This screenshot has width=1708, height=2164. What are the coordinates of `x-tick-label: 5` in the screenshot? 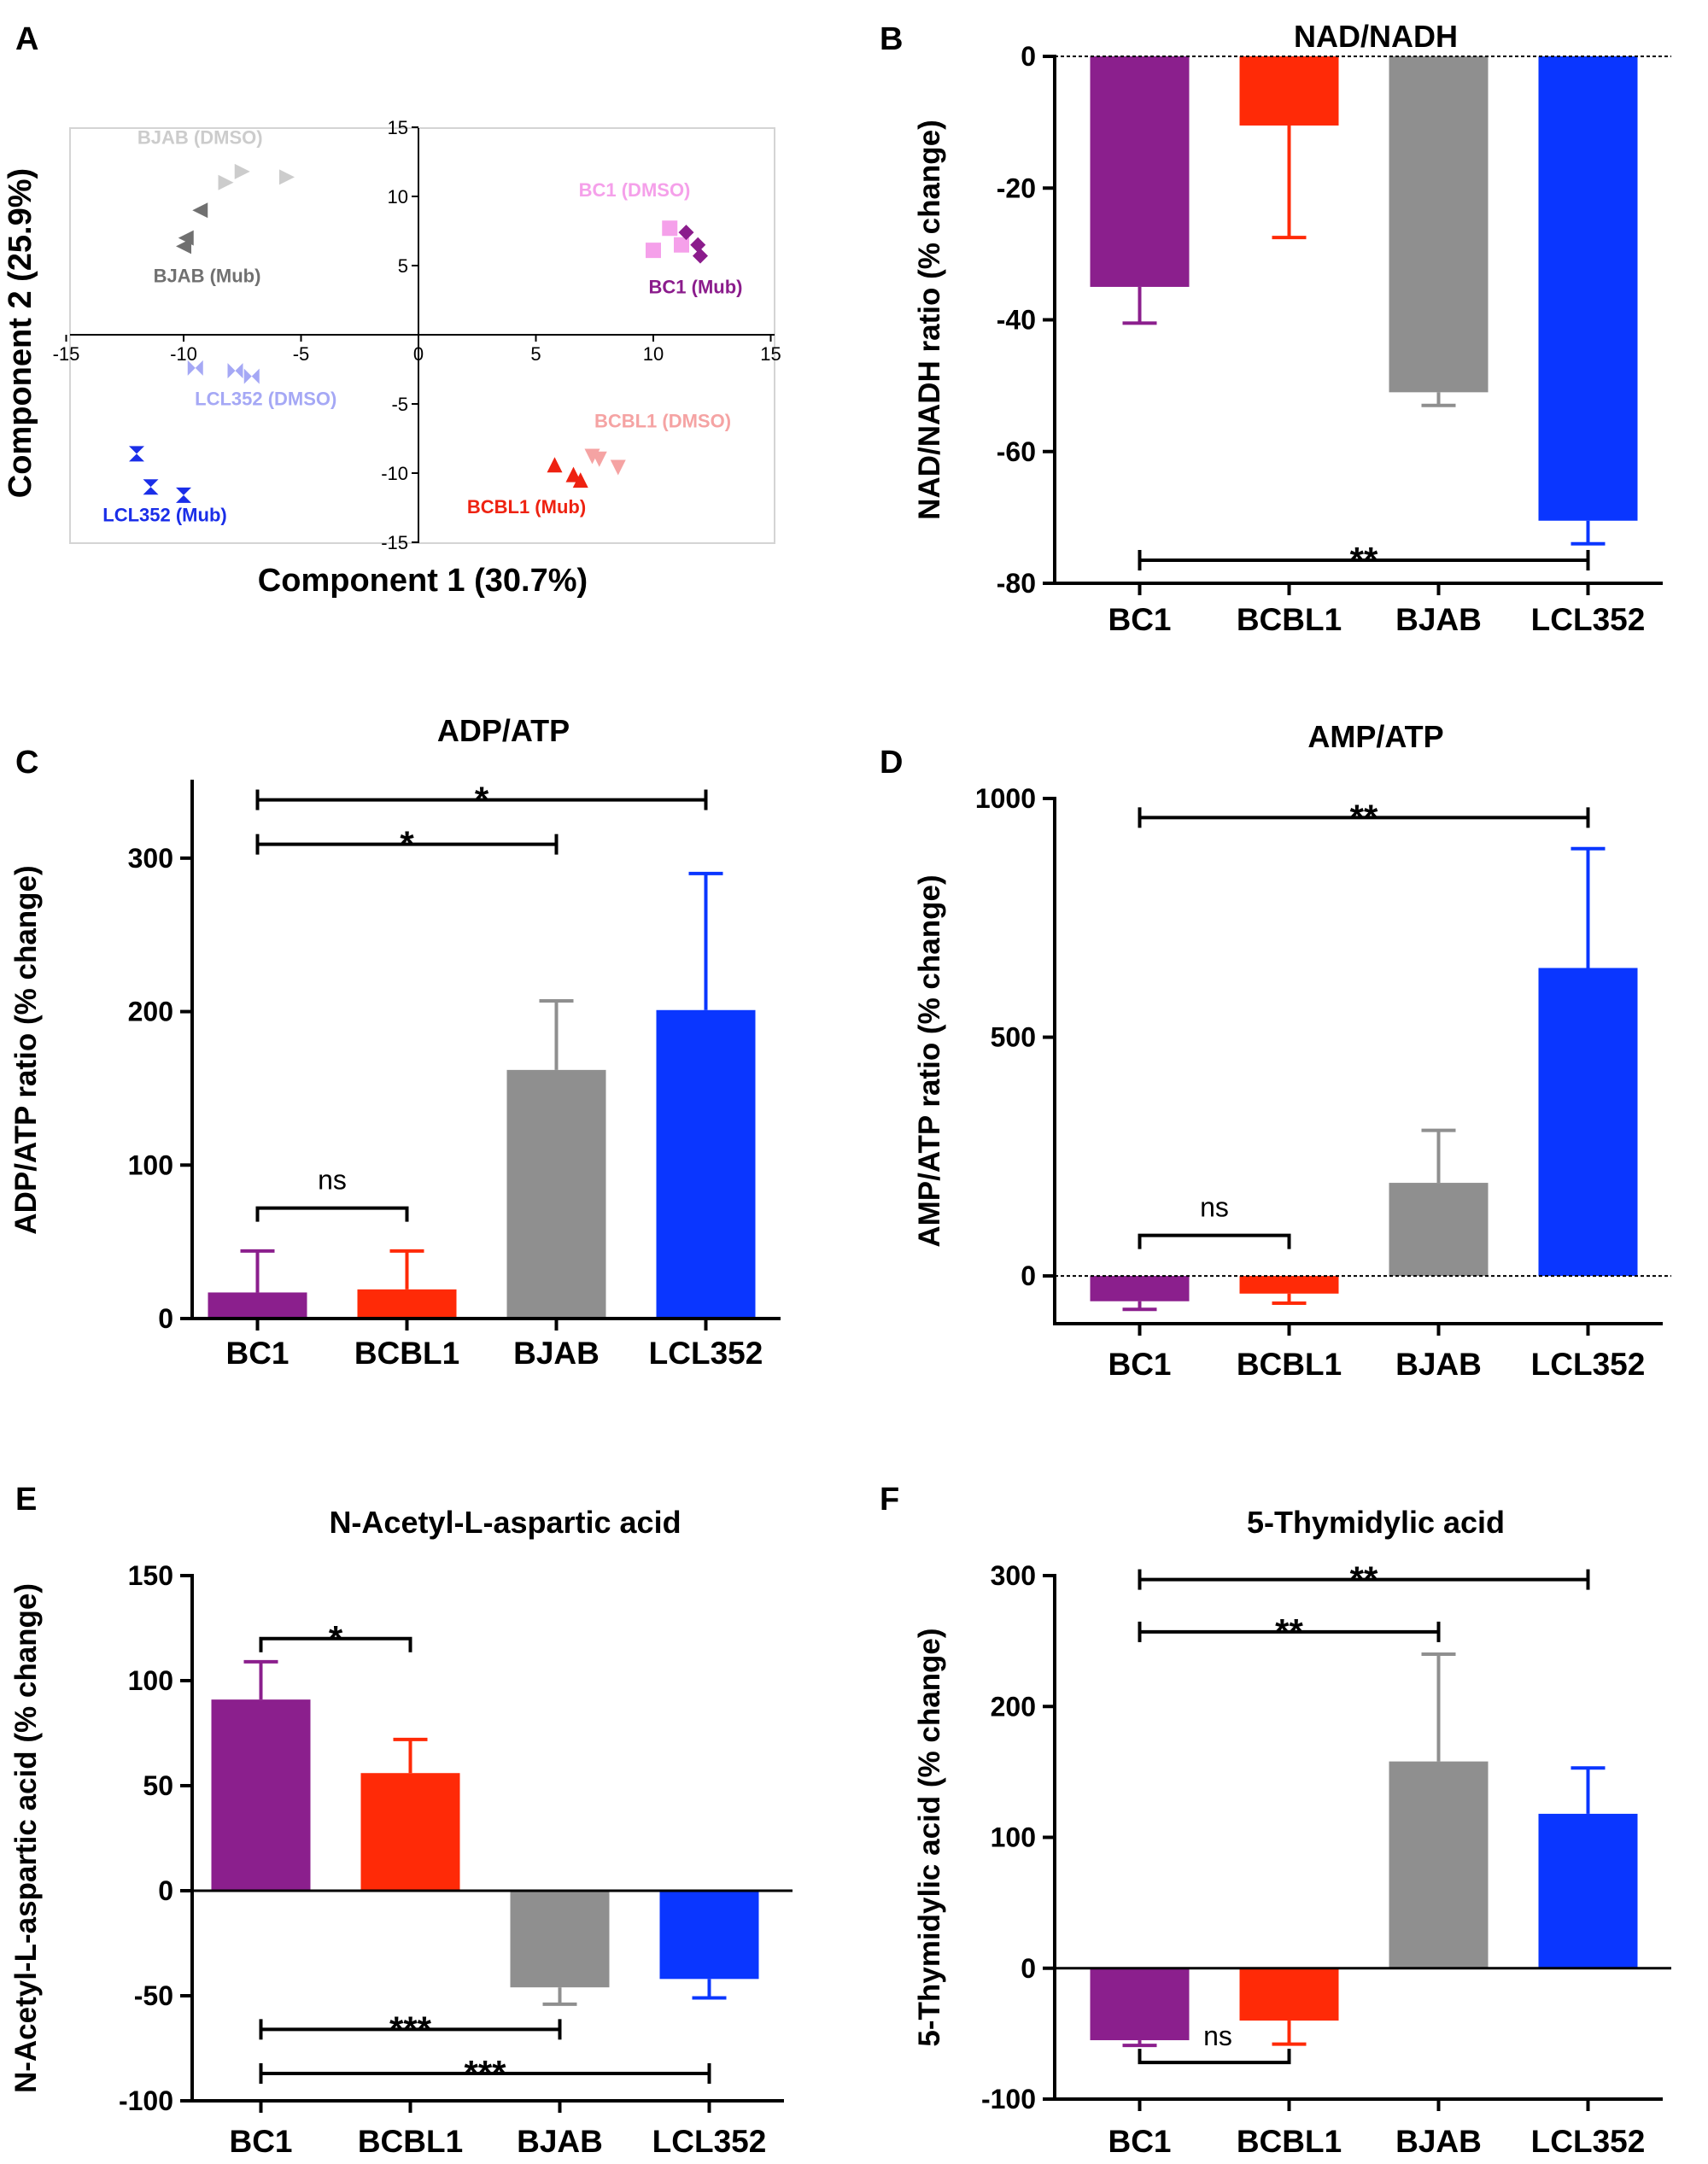 It's located at (535, 354).